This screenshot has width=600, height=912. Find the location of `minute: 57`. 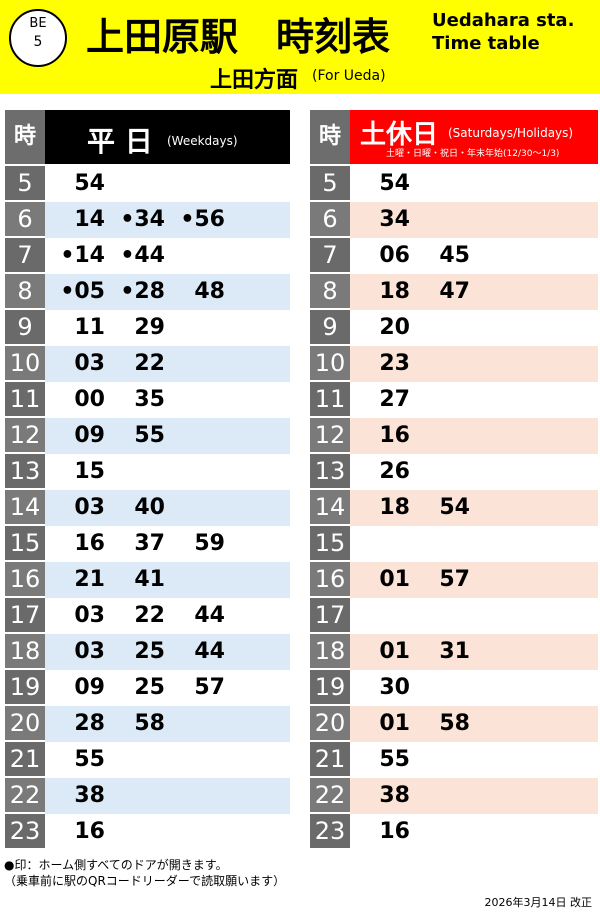

minute: 57 is located at coordinates (209, 687).